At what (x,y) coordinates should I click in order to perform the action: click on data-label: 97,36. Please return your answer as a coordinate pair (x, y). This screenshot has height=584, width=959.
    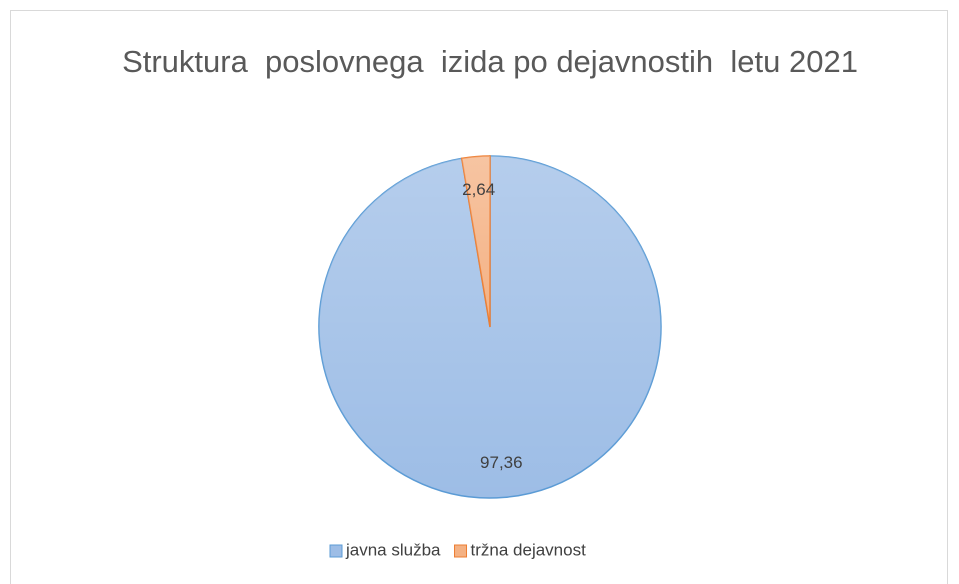
    Looking at the image, I should click on (501, 462).